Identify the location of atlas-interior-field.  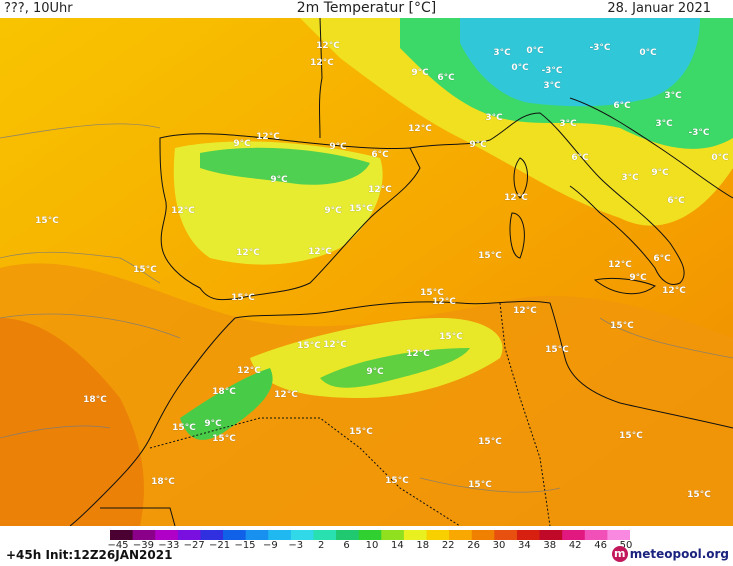
(376, 358).